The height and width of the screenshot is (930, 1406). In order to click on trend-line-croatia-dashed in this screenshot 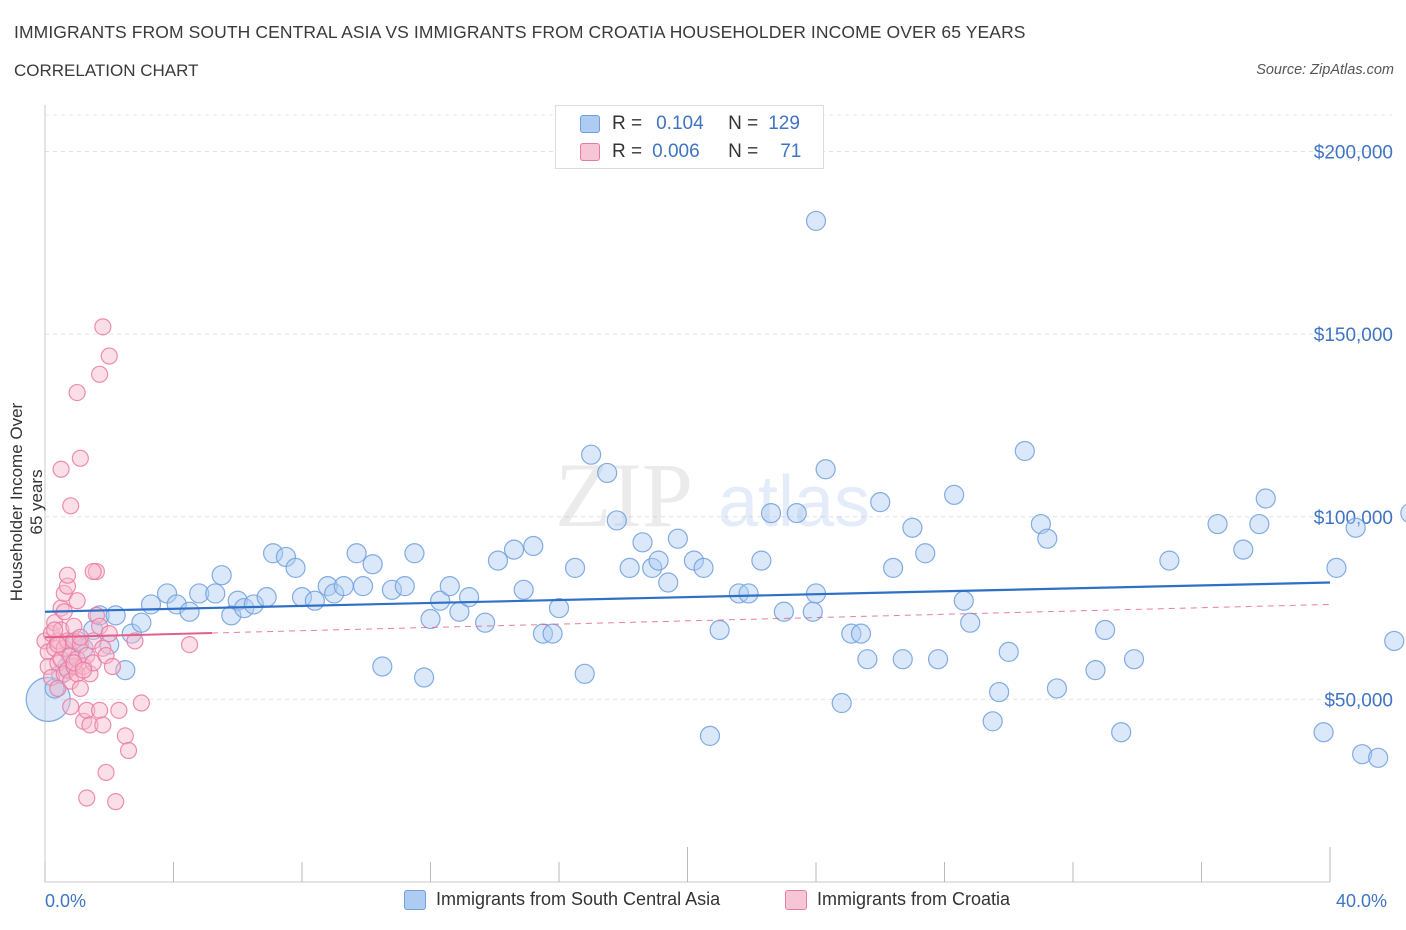, I will do `click(771, 618)`.